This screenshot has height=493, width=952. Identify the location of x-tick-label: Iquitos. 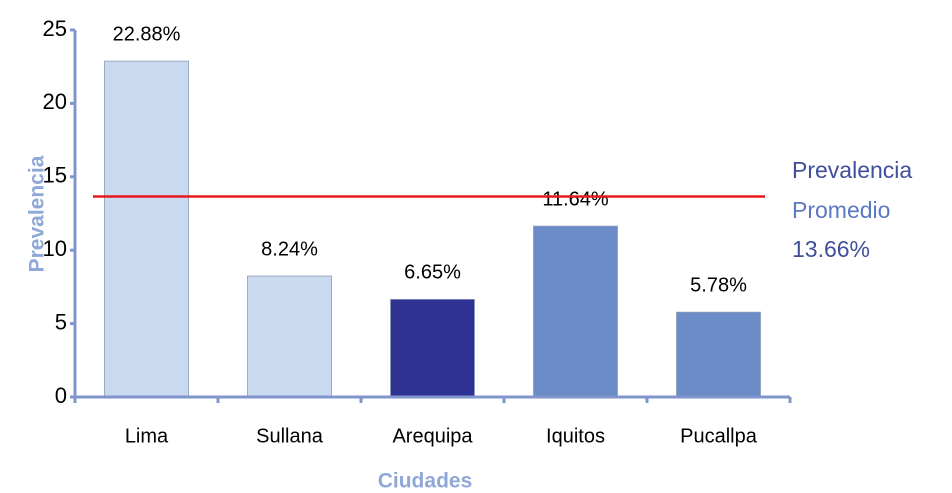
(575, 436).